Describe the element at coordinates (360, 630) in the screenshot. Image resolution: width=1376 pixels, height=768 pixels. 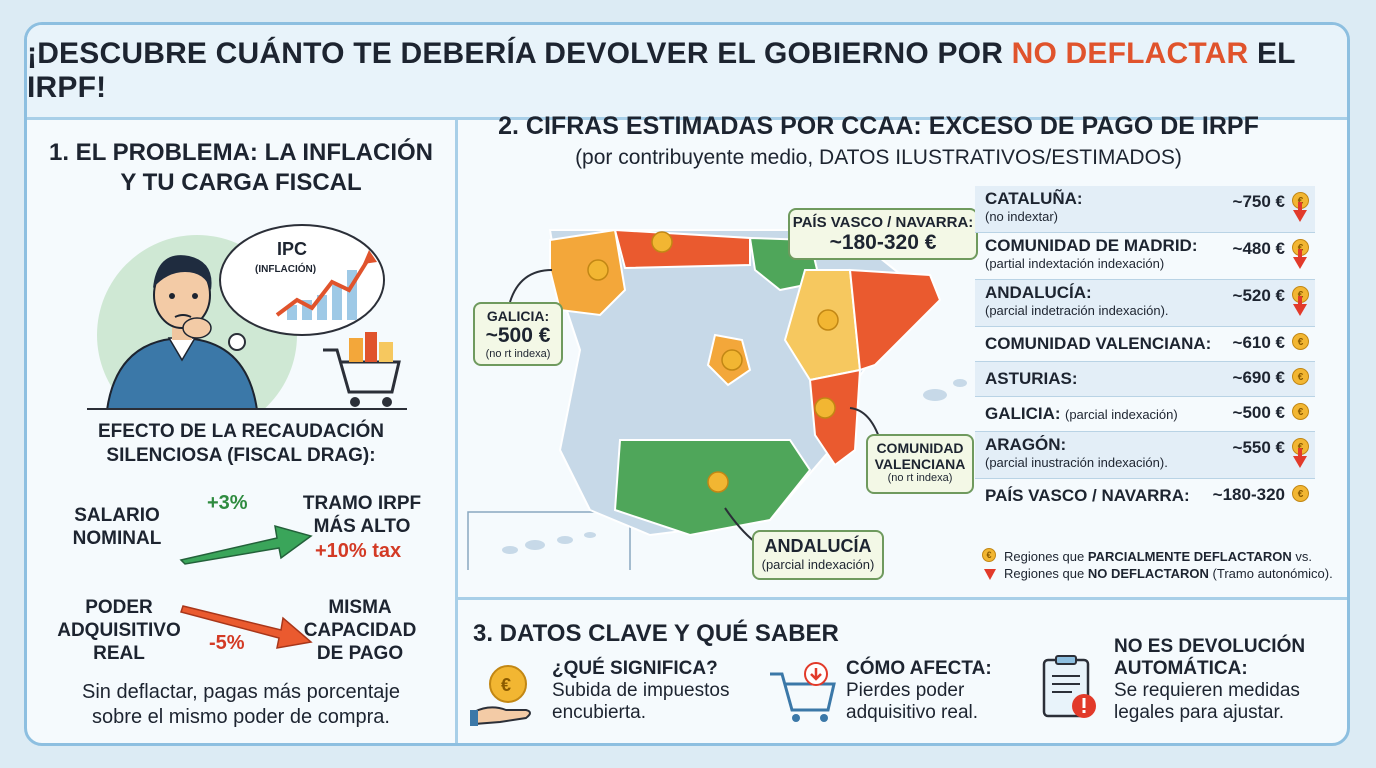
I see `same-capacity-label: MISMA CAPACIDAD DE PAGO` at that location.